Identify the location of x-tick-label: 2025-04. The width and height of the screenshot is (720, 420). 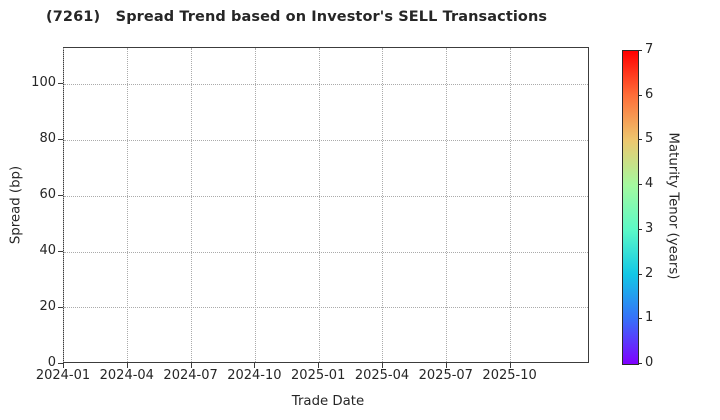
(382, 375).